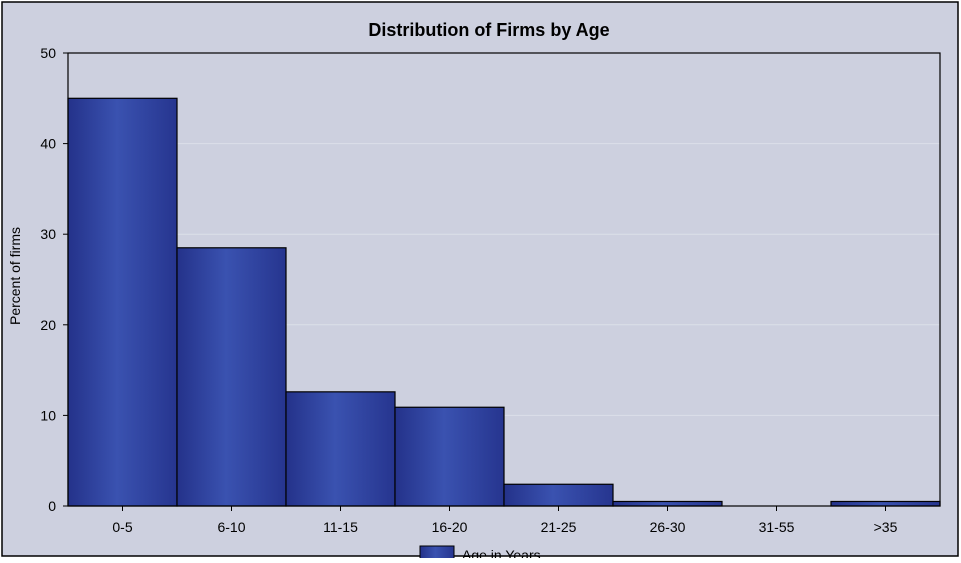  Describe the element at coordinates (505, 520) in the screenshot. I see `x-axis: 0-5 6-10 11-15 16-20 21-25 26-30 31-55 >35` at that location.